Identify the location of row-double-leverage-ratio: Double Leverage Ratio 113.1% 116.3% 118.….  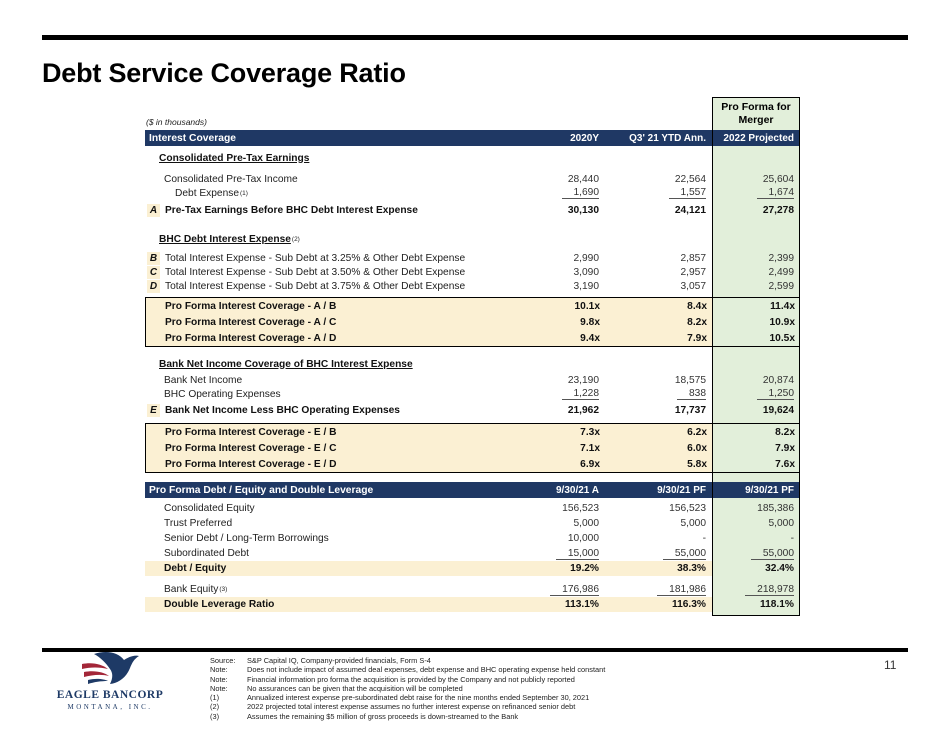
(472, 604).